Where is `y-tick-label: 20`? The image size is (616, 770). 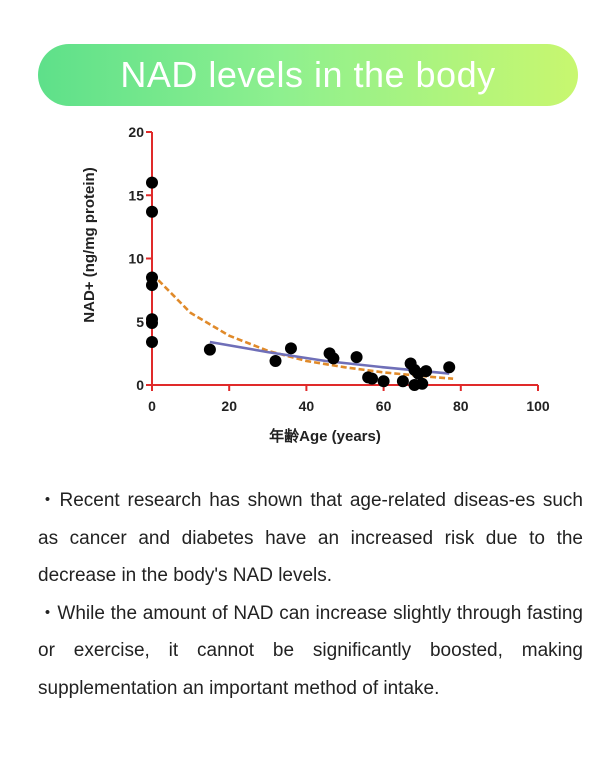 y-tick-label: 20 is located at coordinates (136, 132).